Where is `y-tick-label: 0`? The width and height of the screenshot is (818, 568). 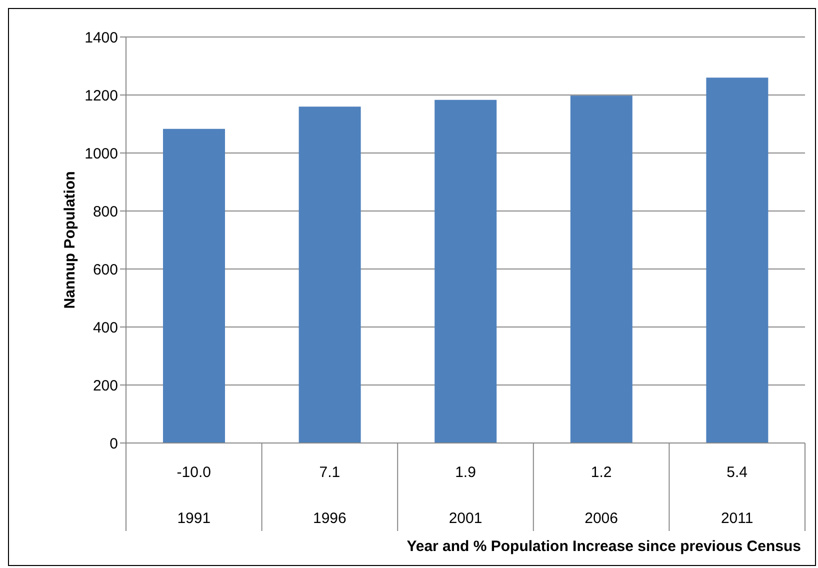
y-tick-label: 0 is located at coordinates (114, 443).